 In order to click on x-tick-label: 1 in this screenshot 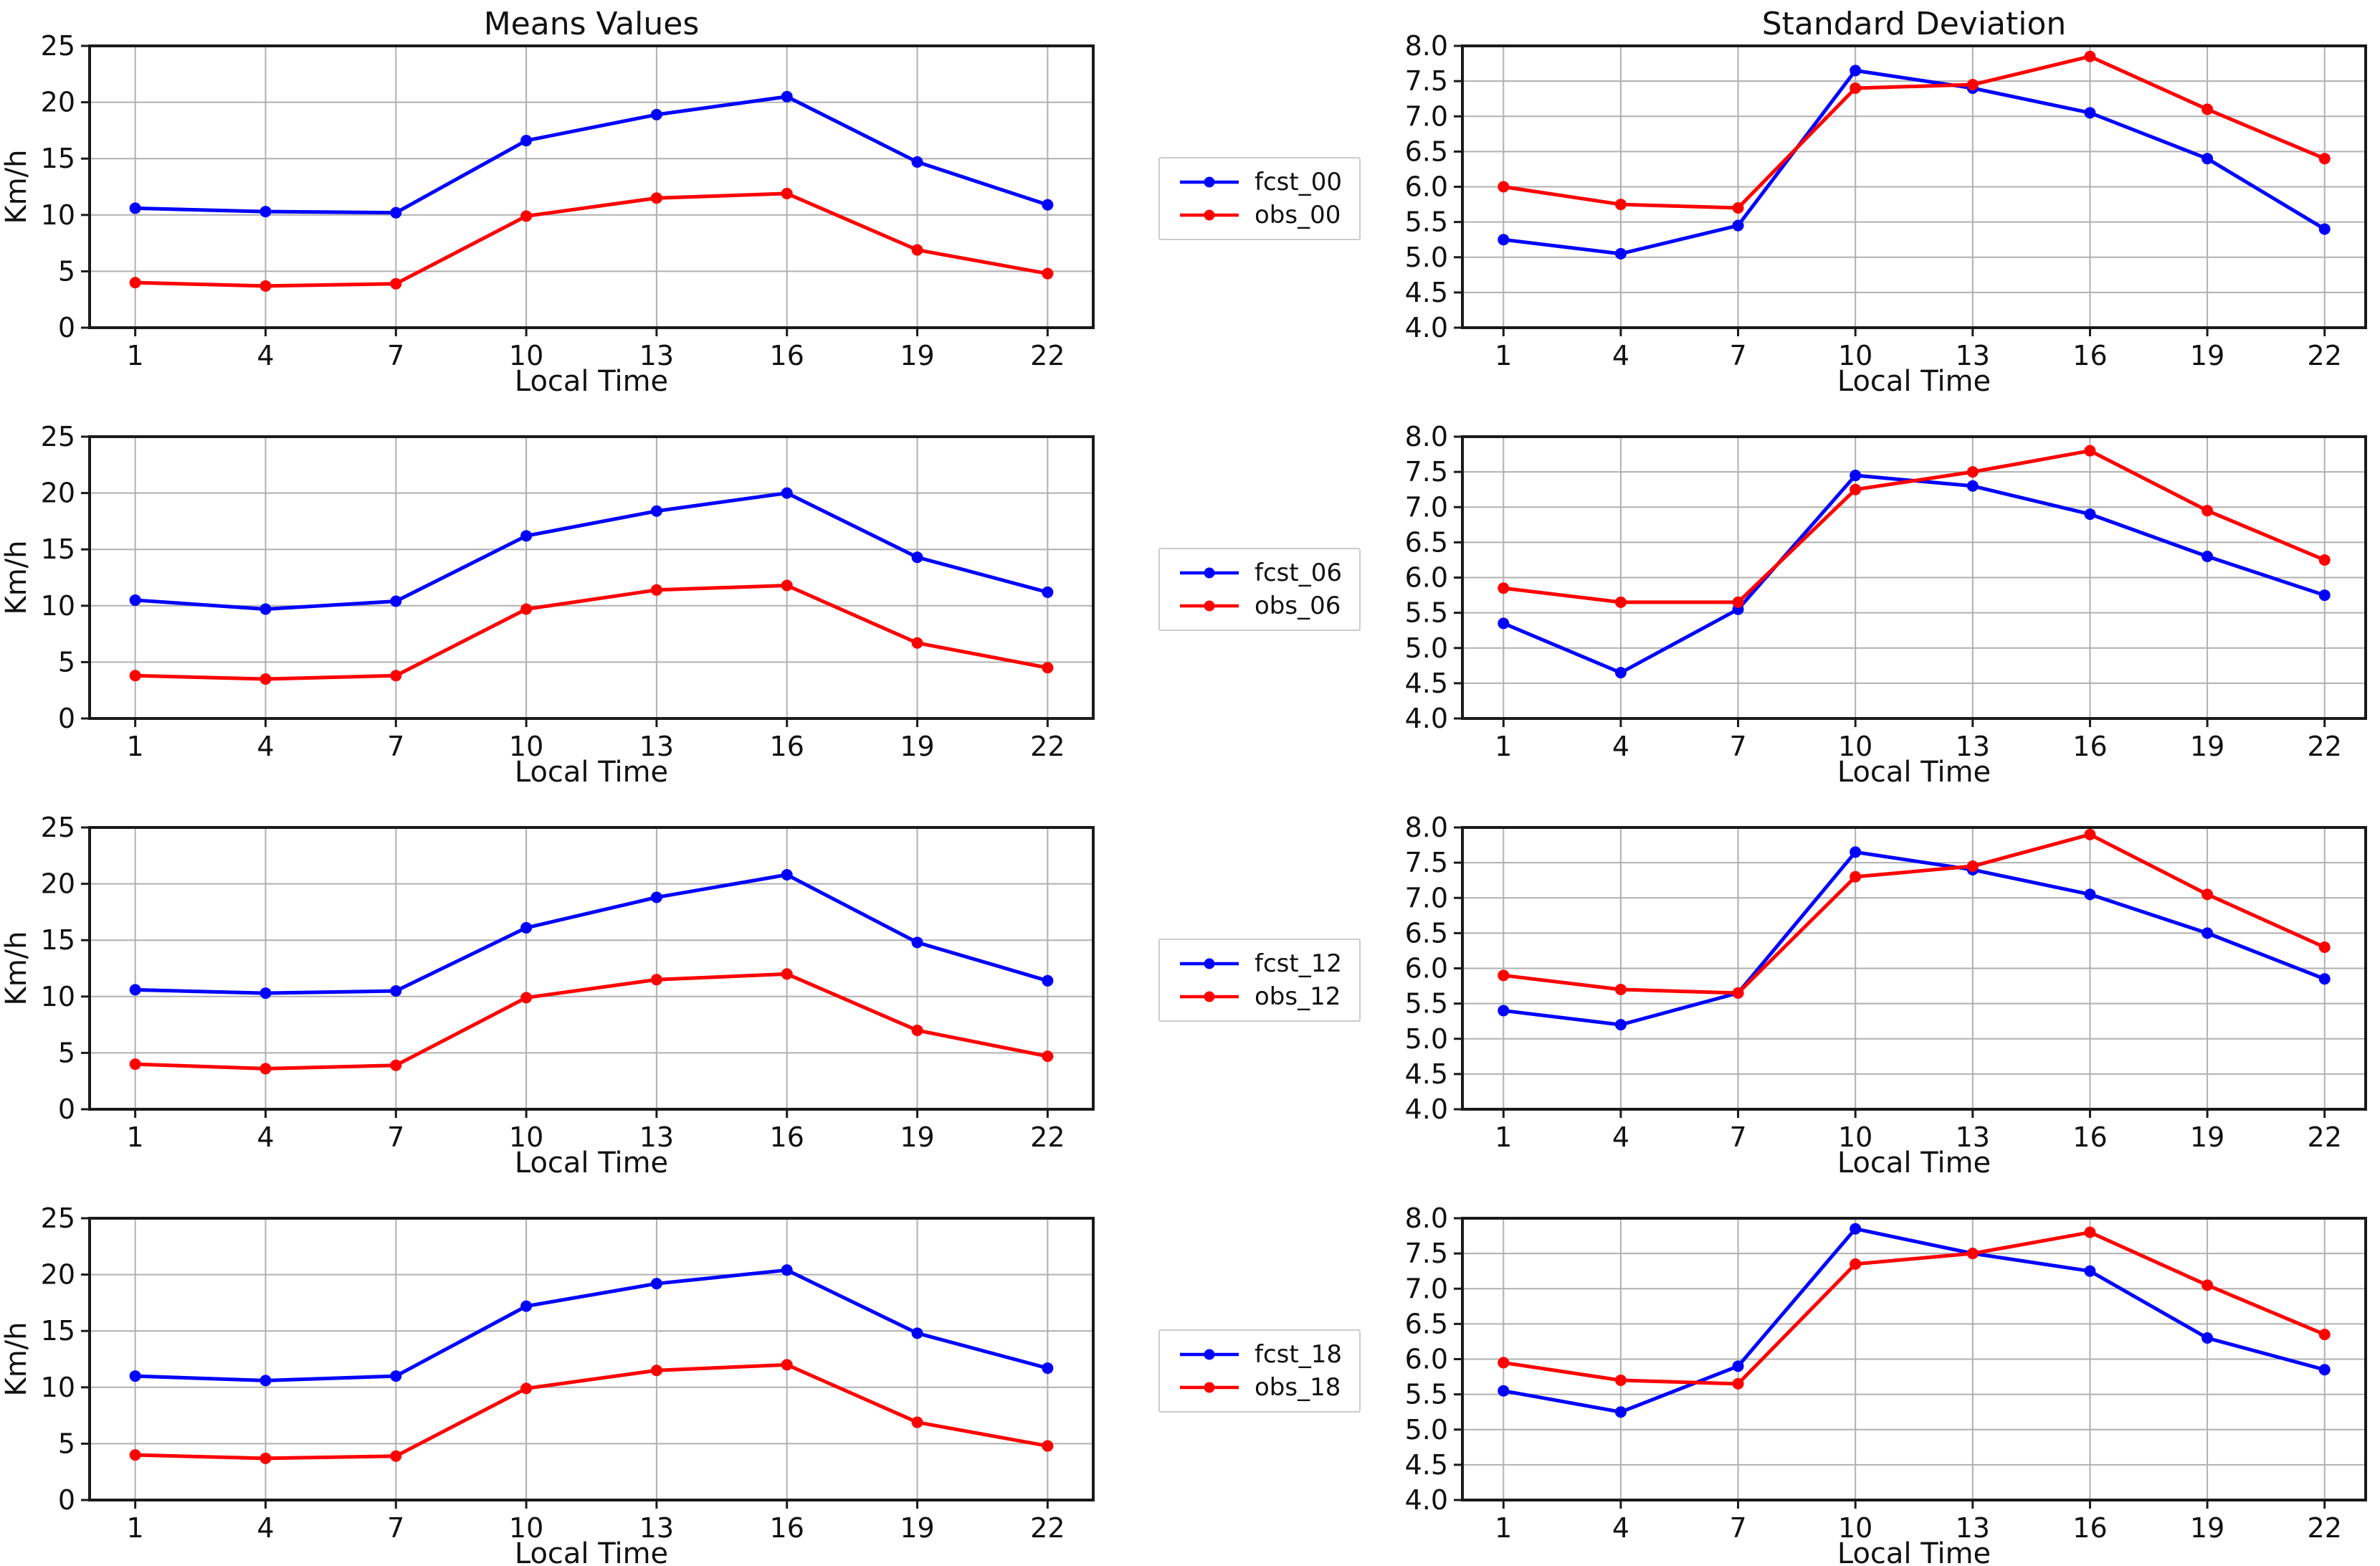, I will do `click(1503, 355)`.